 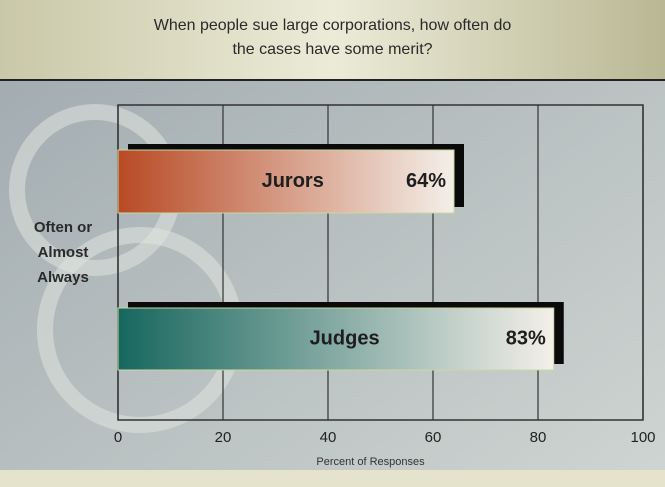 What do you see at coordinates (332, 478) in the screenshot?
I see `bottom-band` at bounding box center [332, 478].